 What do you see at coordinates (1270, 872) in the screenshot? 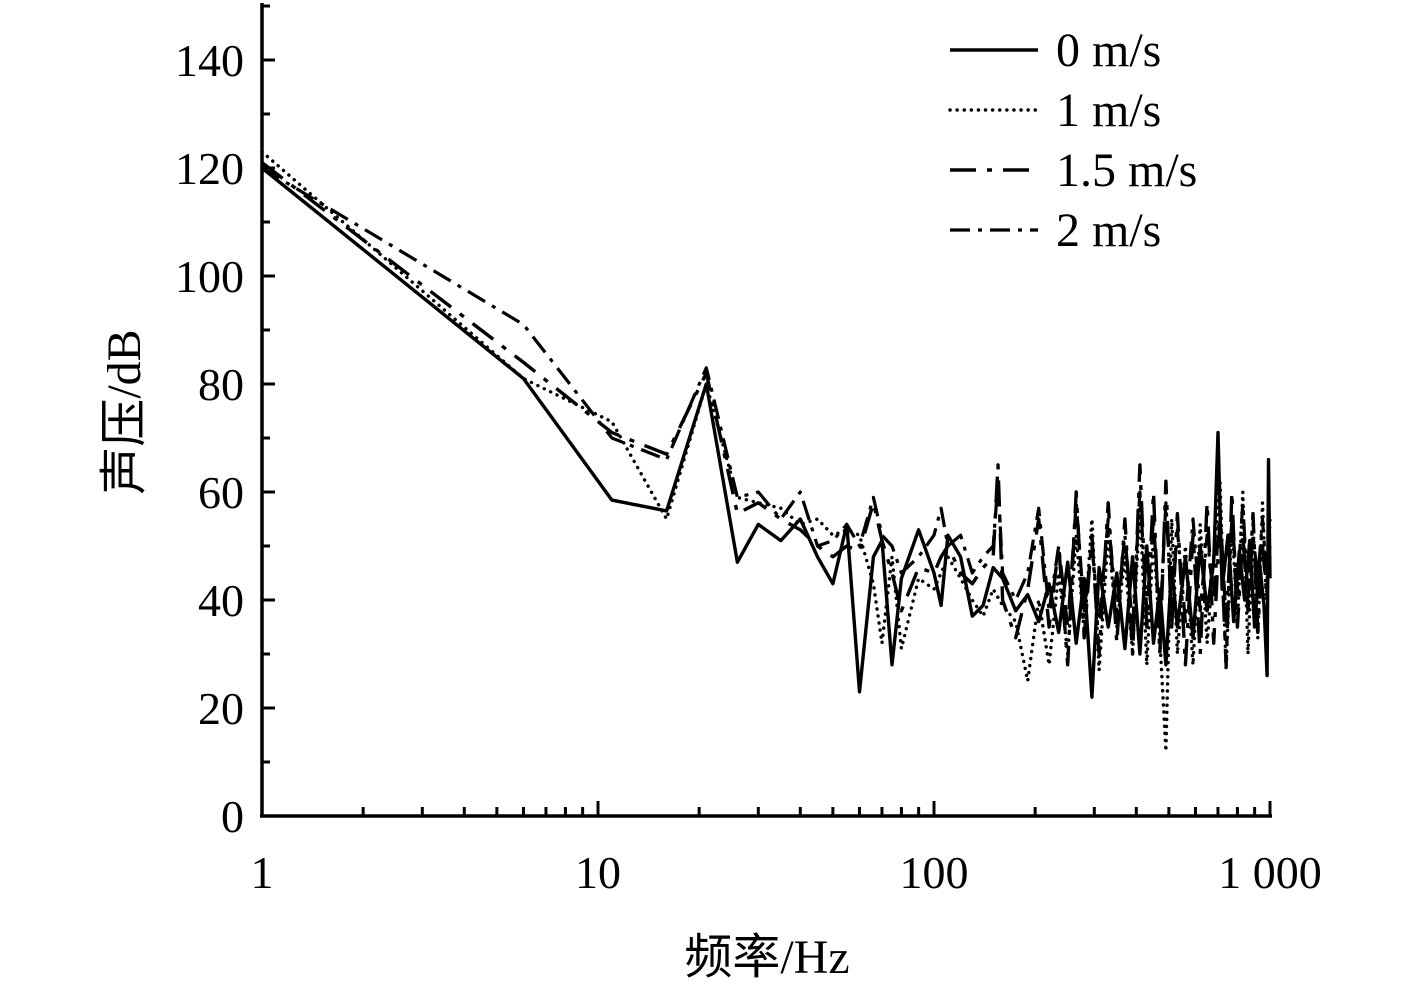
I see `x-tick-label: 1 000` at bounding box center [1270, 872].